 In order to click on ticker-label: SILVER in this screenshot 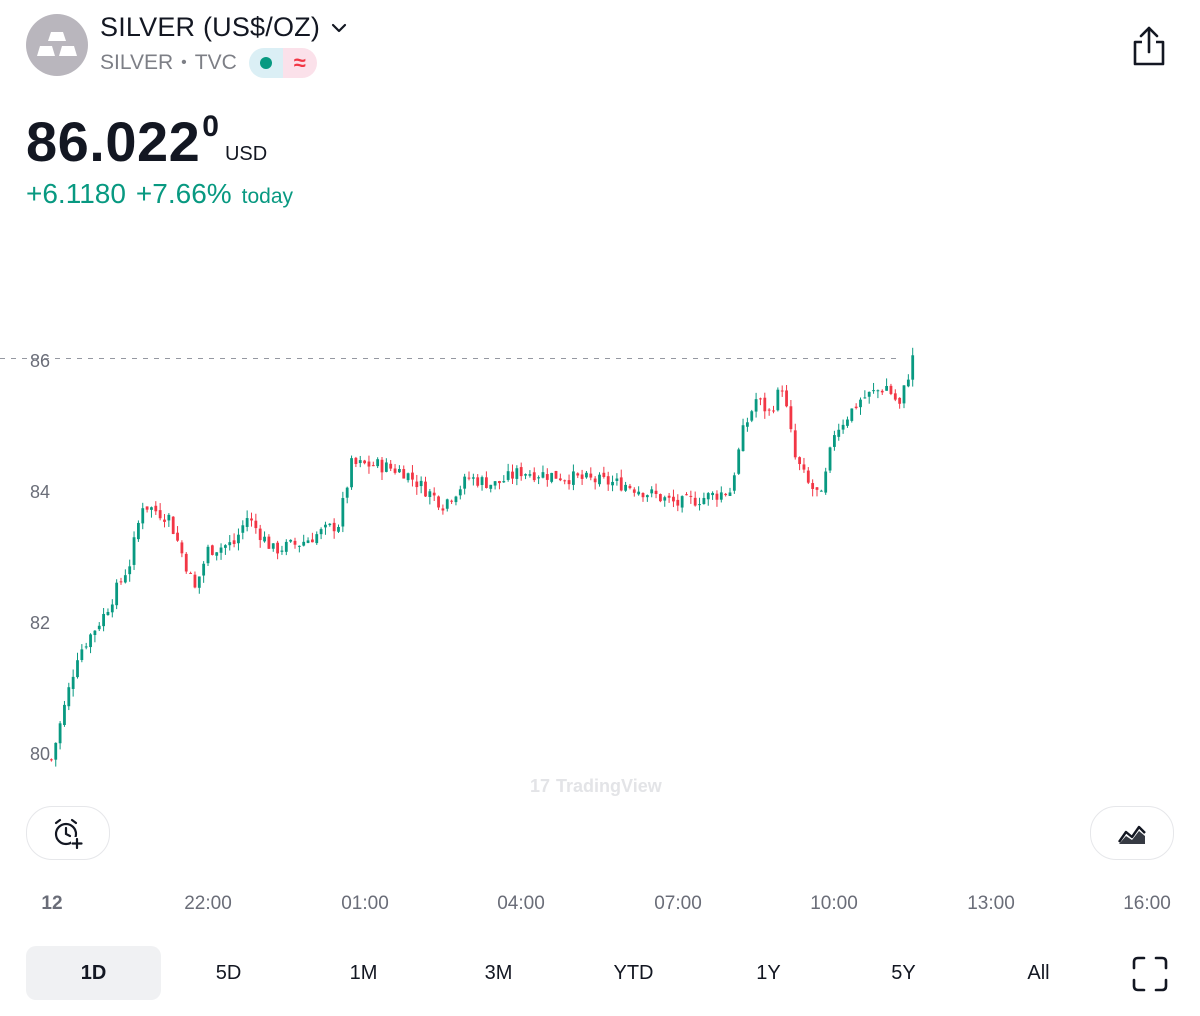, I will do `click(137, 62)`.